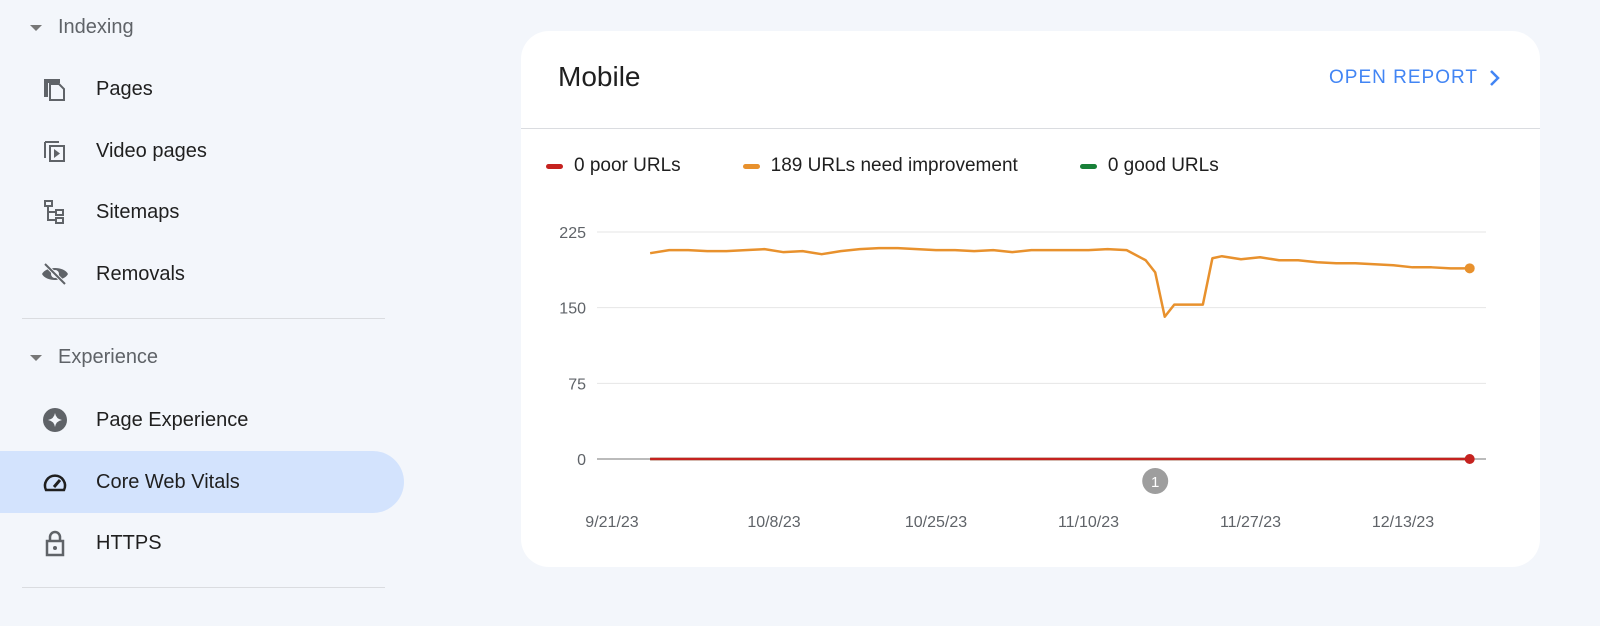  Describe the element at coordinates (202, 151) in the screenshot. I see `sidebar-item-video-pages: Video pages` at that location.